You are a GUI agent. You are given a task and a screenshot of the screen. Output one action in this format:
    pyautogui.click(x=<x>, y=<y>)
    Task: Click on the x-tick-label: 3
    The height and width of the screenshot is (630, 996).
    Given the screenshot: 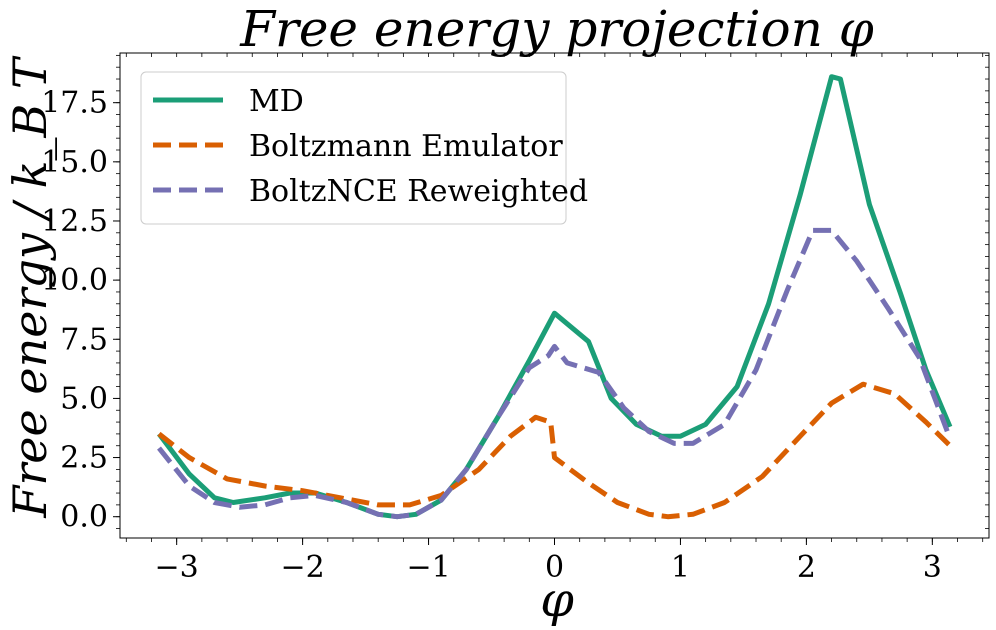 What is the action you would take?
    pyautogui.click(x=932, y=567)
    